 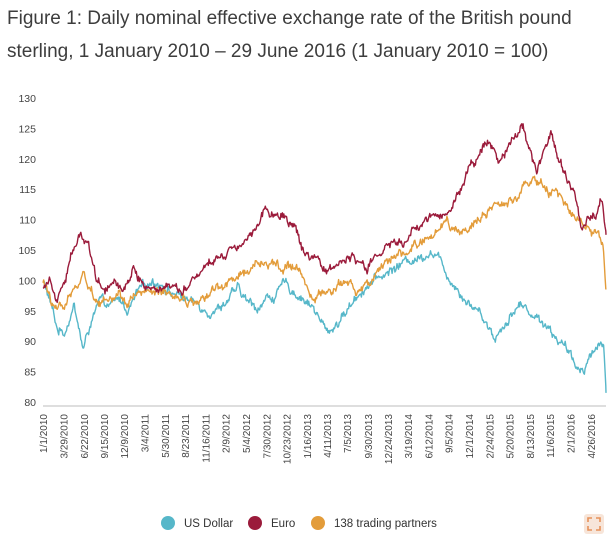 What do you see at coordinates (283, 524) in the screenshot?
I see `legend-label: Euro` at bounding box center [283, 524].